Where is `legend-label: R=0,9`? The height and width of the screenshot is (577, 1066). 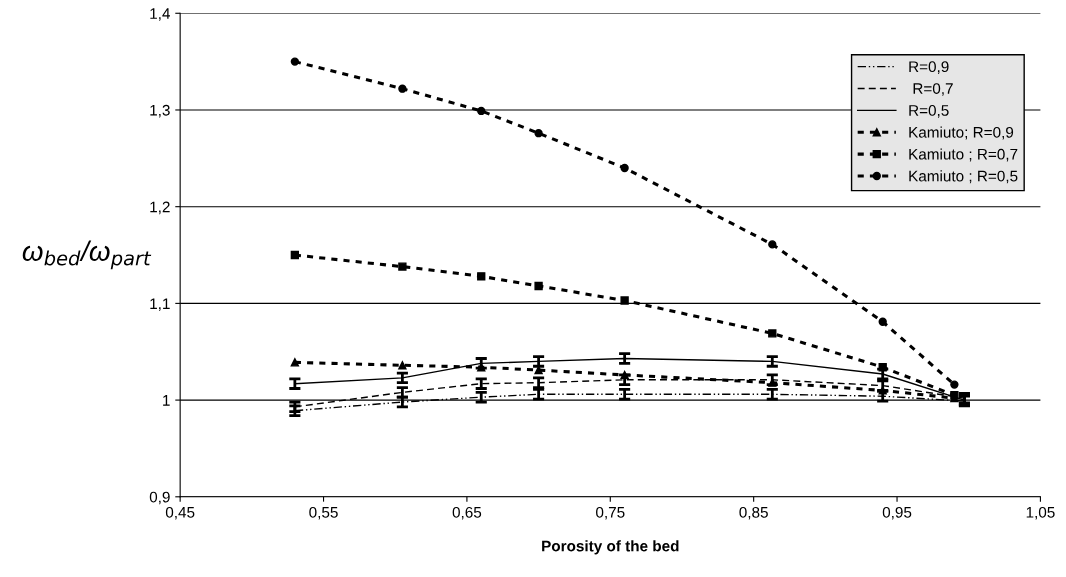 legend-label: R=0,9 is located at coordinates (929, 67).